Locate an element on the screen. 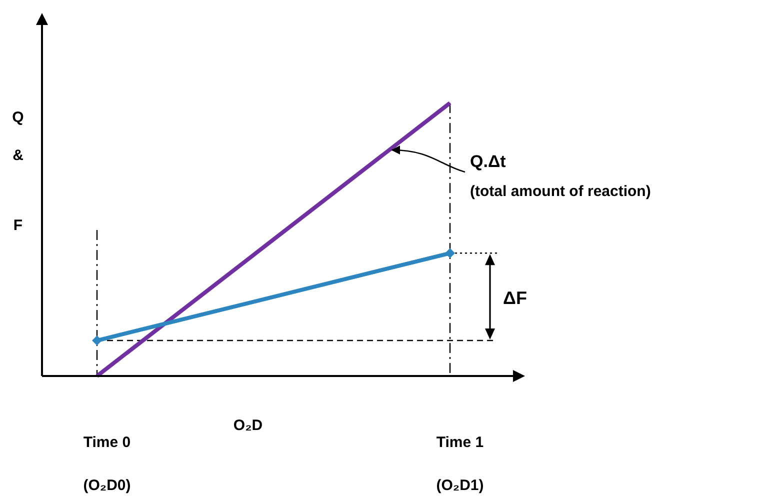  annotation: (total amount of reaction) is located at coordinates (560, 191).